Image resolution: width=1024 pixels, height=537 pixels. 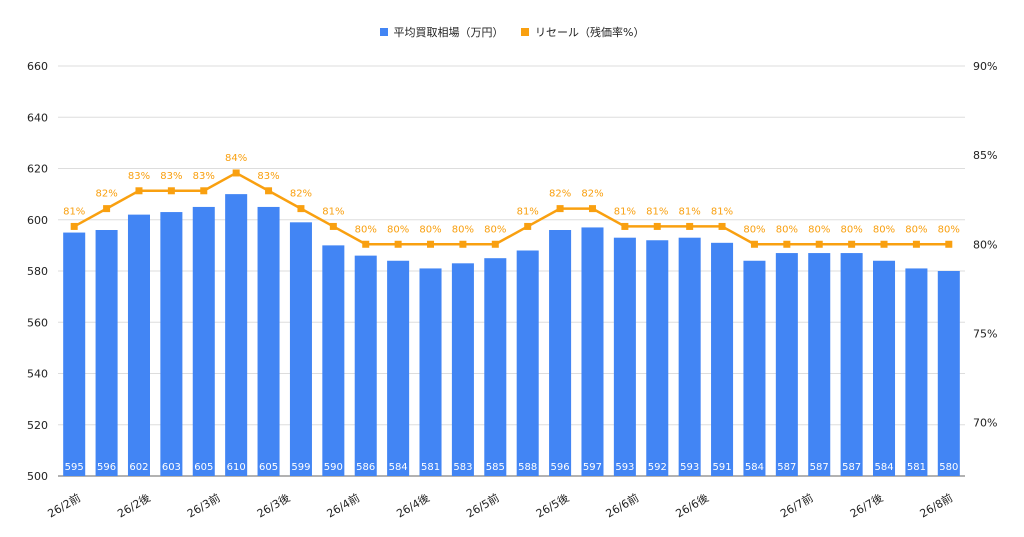 I want to click on bar-value-label: 602, so click(x=138, y=467).